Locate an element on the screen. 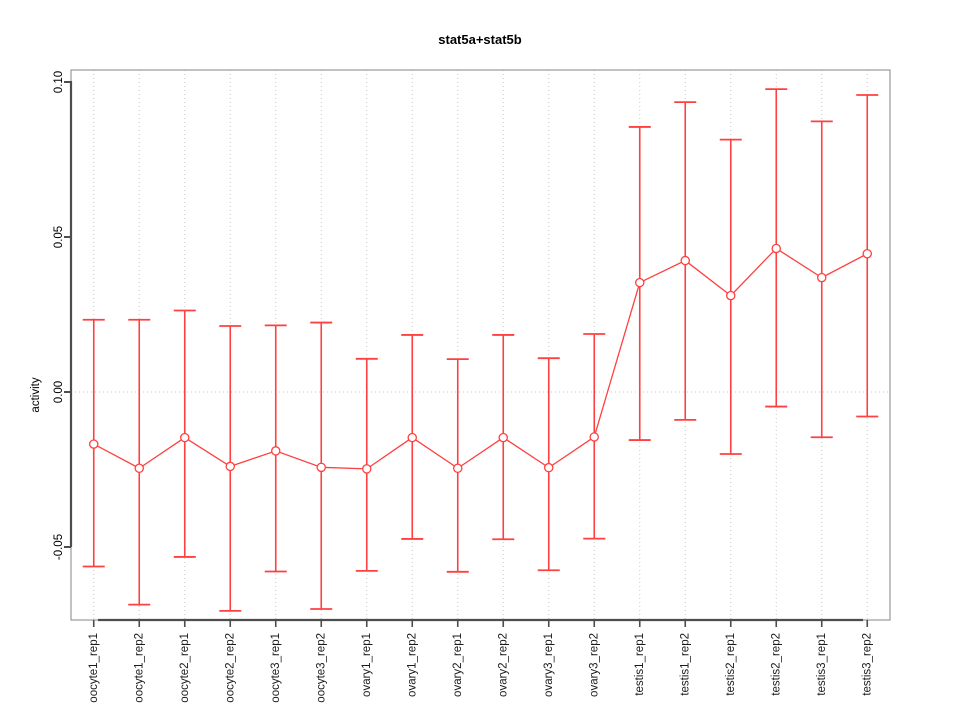 The image size is (960, 720). x-axis-tick-label: testis2_rep2 is located at coordinates (776, 664).